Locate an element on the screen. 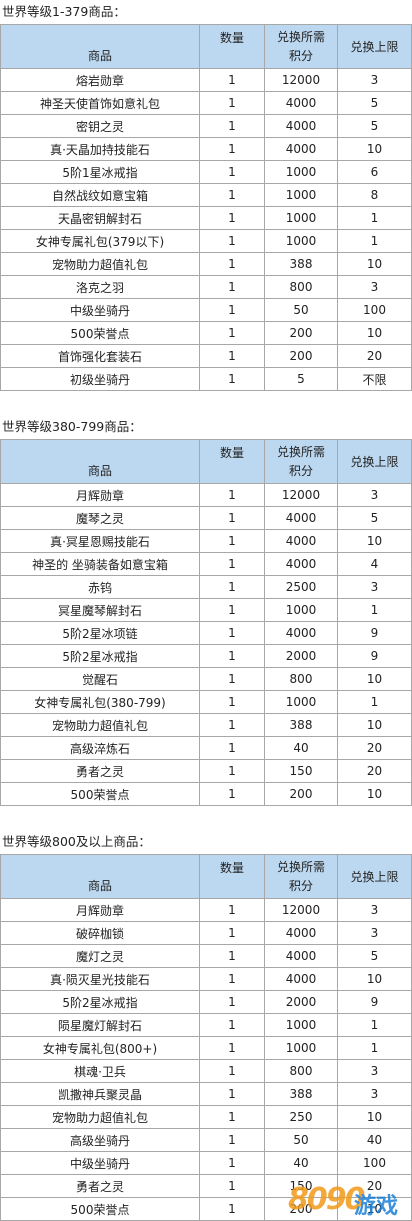 This screenshot has height=1221, width=412. cell-name: 天晶密钥解封石 is located at coordinates (100, 218).